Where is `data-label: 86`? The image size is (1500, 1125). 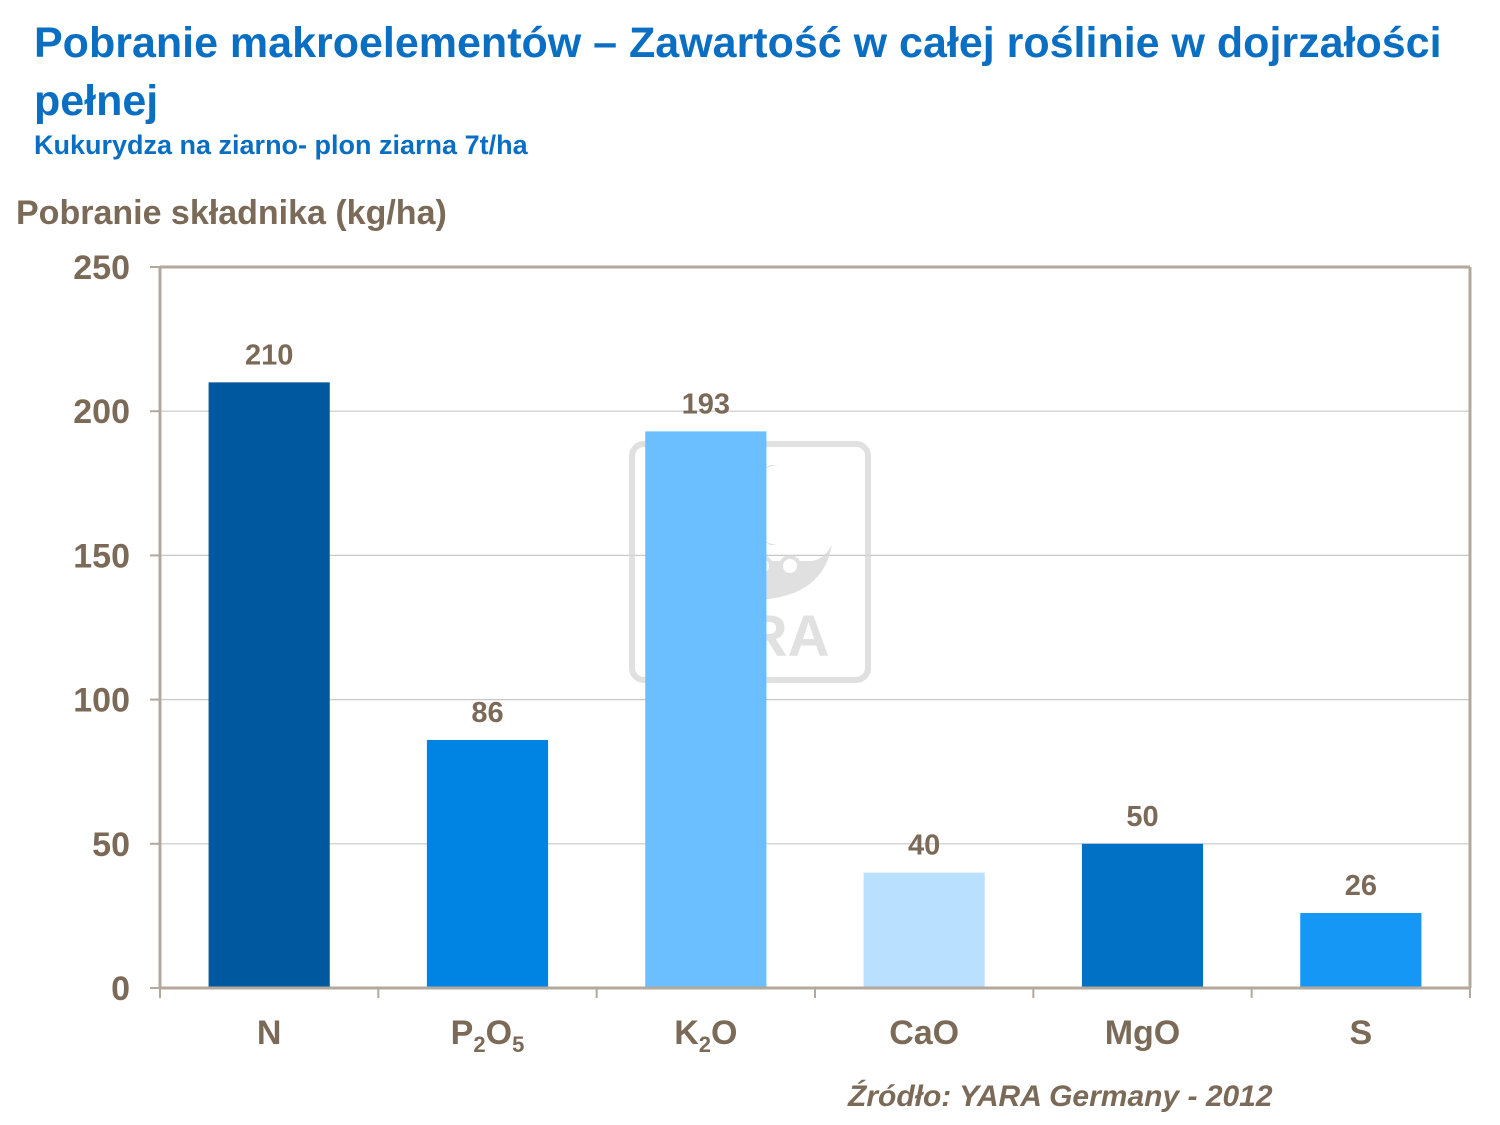
data-label: 86 is located at coordinates (487, 713).